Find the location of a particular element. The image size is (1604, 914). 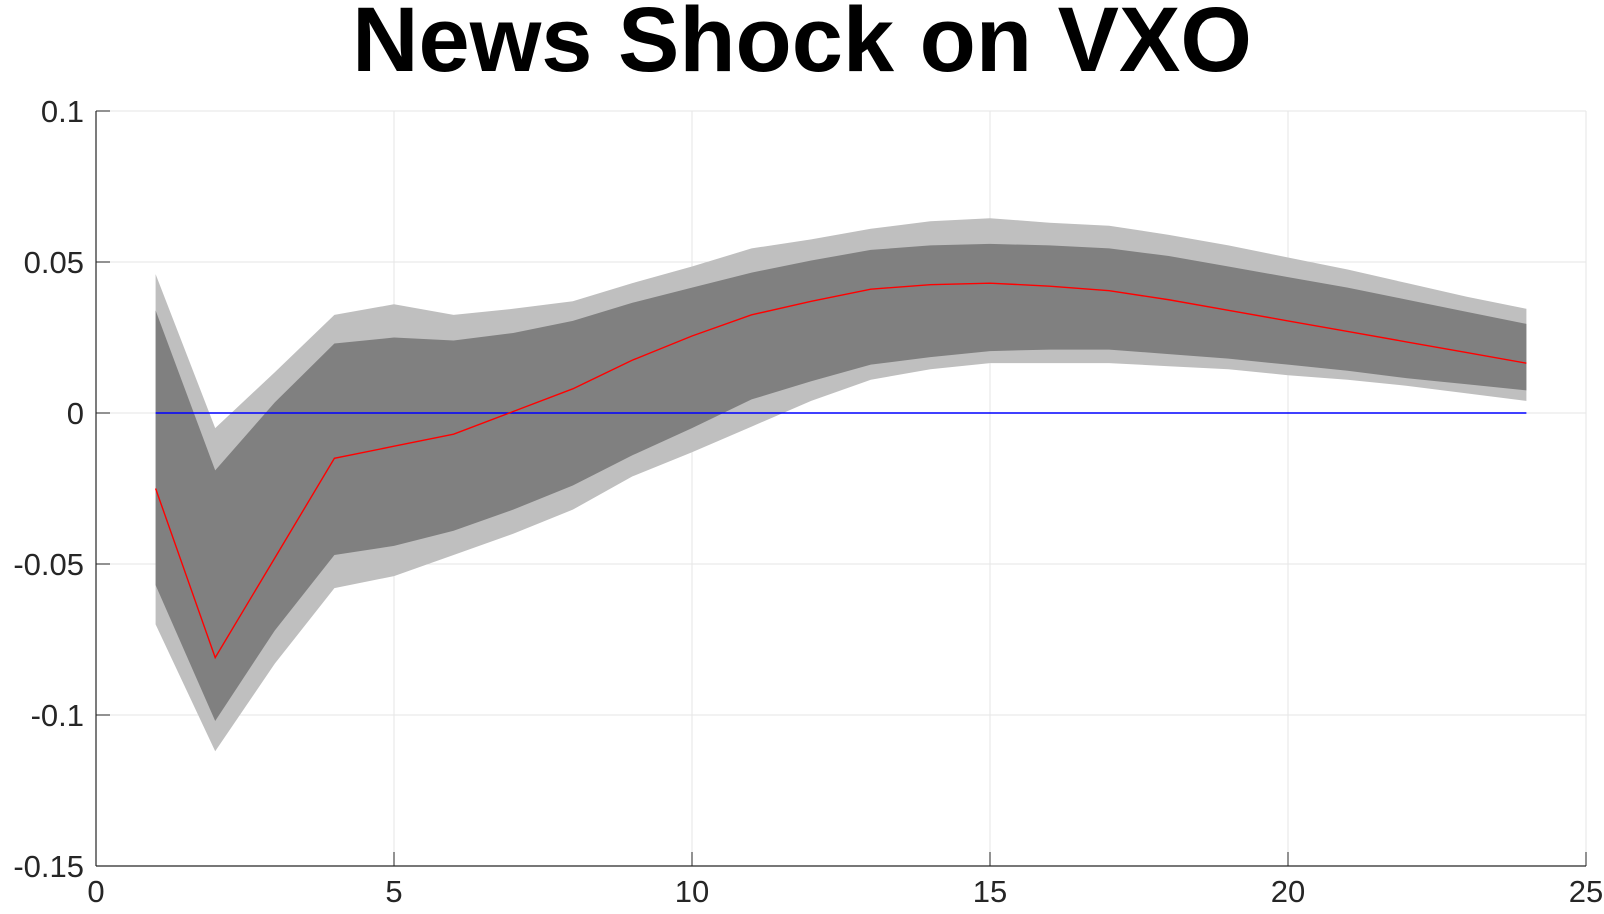

y-tick-label: 0.05 is located at coordinates (54, 262).